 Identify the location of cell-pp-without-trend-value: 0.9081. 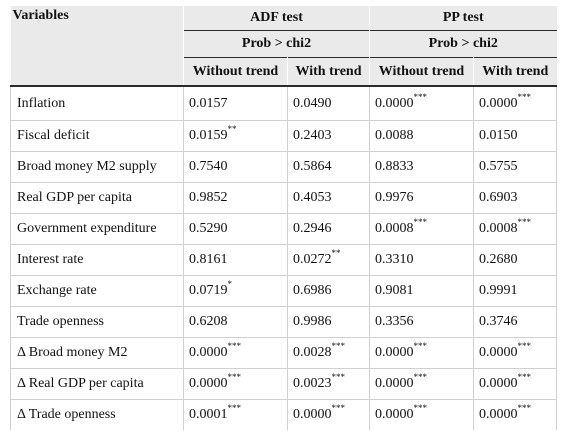
(394, 290).